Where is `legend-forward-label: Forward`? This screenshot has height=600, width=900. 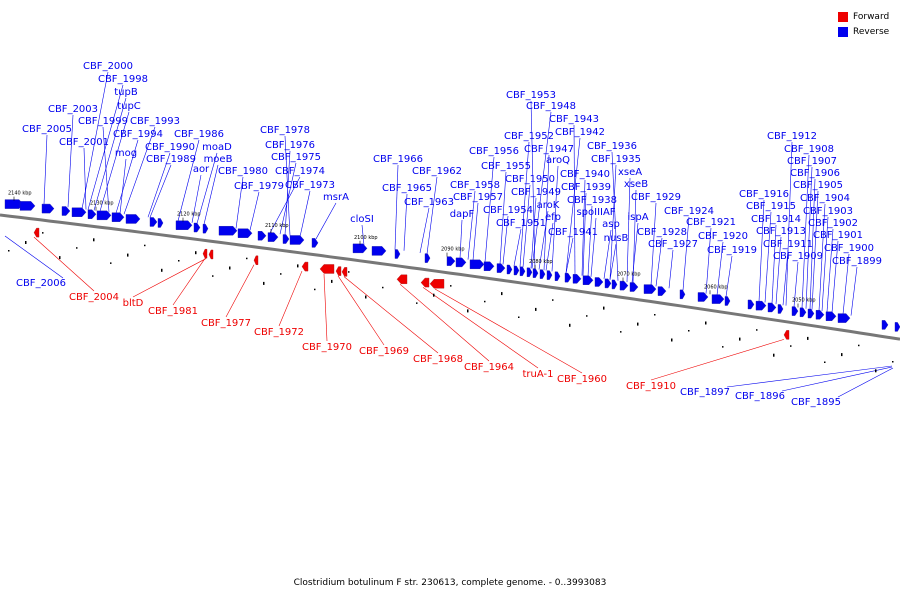 legend-forward-label: Forward is located at coordinates (871, 16).